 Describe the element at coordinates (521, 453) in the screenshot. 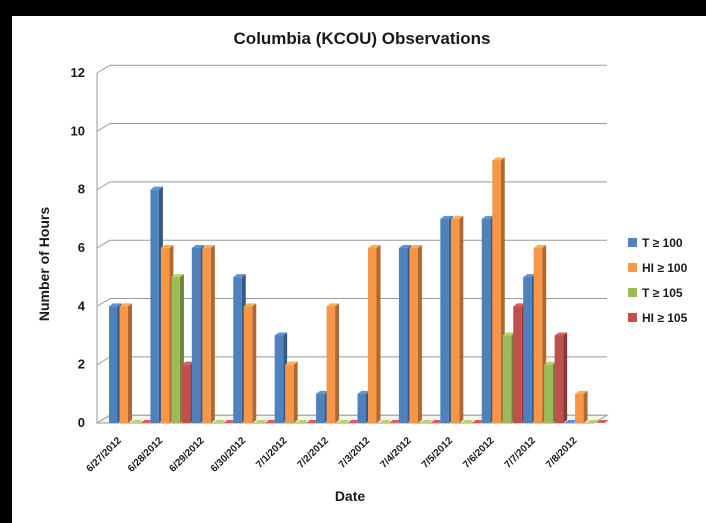

I see `x-tick-label: 7/7/2012` at that location.